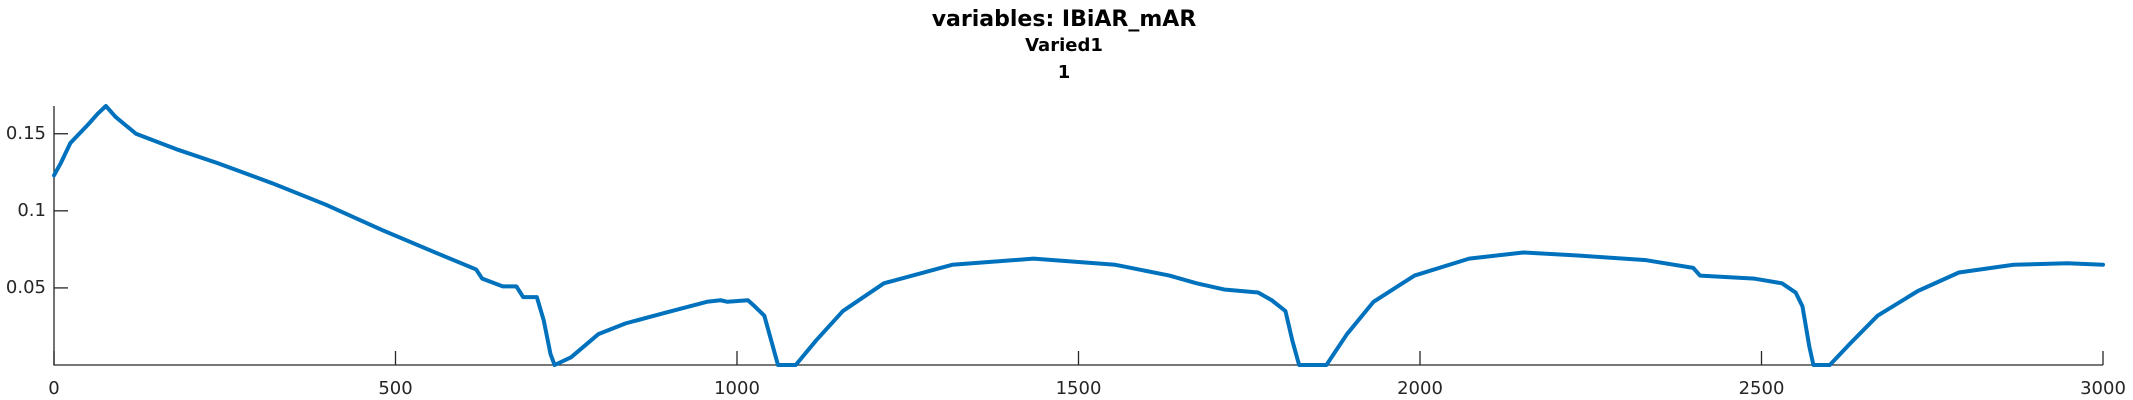 The width and height of the screenshot is (2133, 400). What do you see at coordinates (1064, 45) in the screenshot?
I see `chart-subtitle: Varied1` at bounding box center [1064, 45].